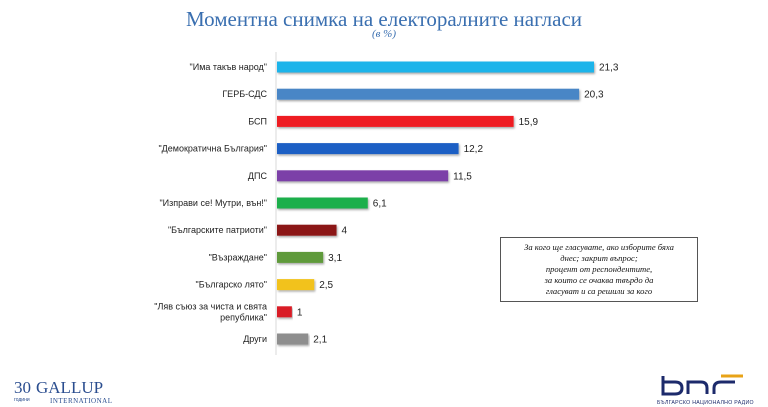 The height and width of the screenshot is (407, 768). What do you see at coordinates (705, 403) in the screenshot?
I see `bnr-logo-sub: БЪЛГАРСКО НАЦИОНАЛНО РАДИО` at bounding box center [705, 403].